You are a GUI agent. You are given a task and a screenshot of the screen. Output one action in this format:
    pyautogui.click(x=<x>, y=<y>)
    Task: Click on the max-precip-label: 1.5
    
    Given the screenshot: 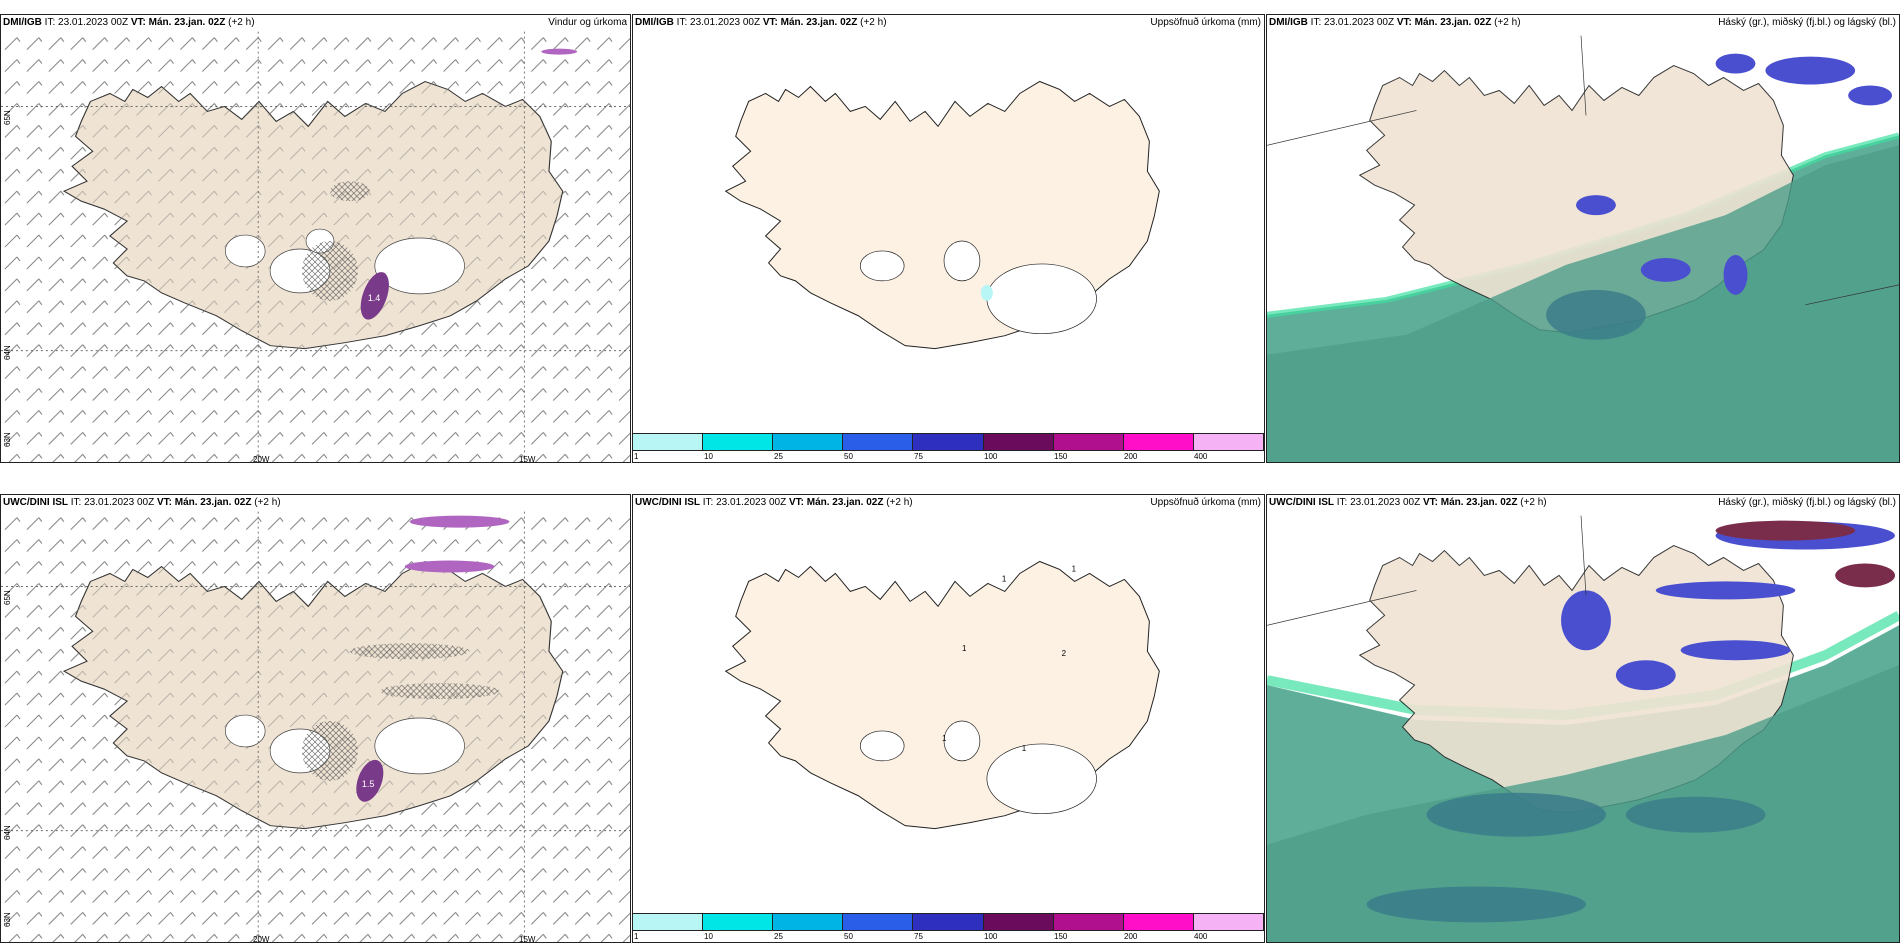 What is the action you would take?
    pyautogui.click(x=368, y=784)
    